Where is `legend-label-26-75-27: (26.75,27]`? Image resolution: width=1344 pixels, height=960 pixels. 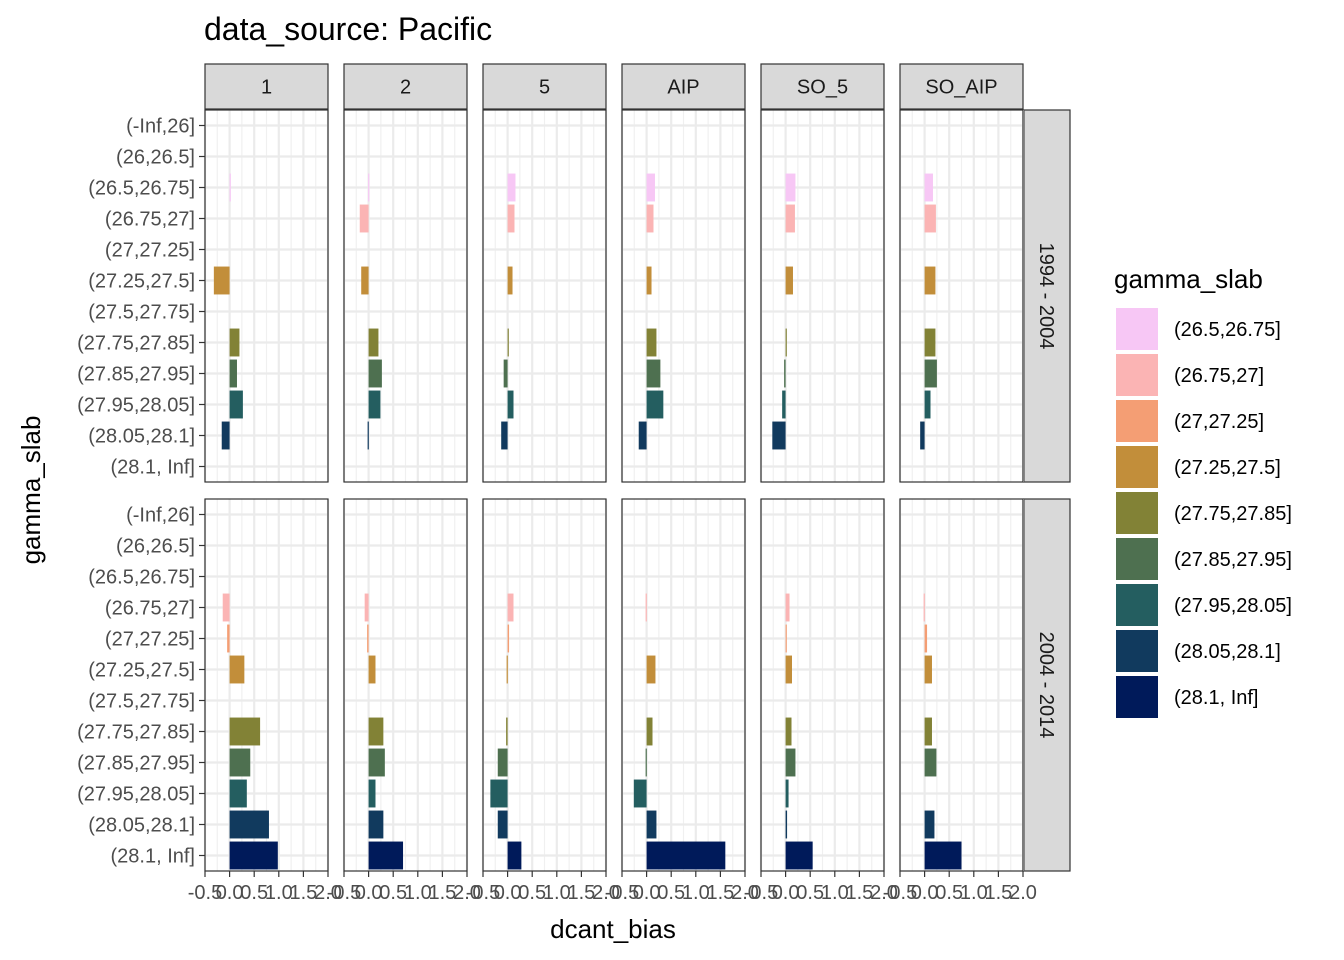
legend-label-26-75-27: (26.75,27] is located at coordinates (1219, 376).